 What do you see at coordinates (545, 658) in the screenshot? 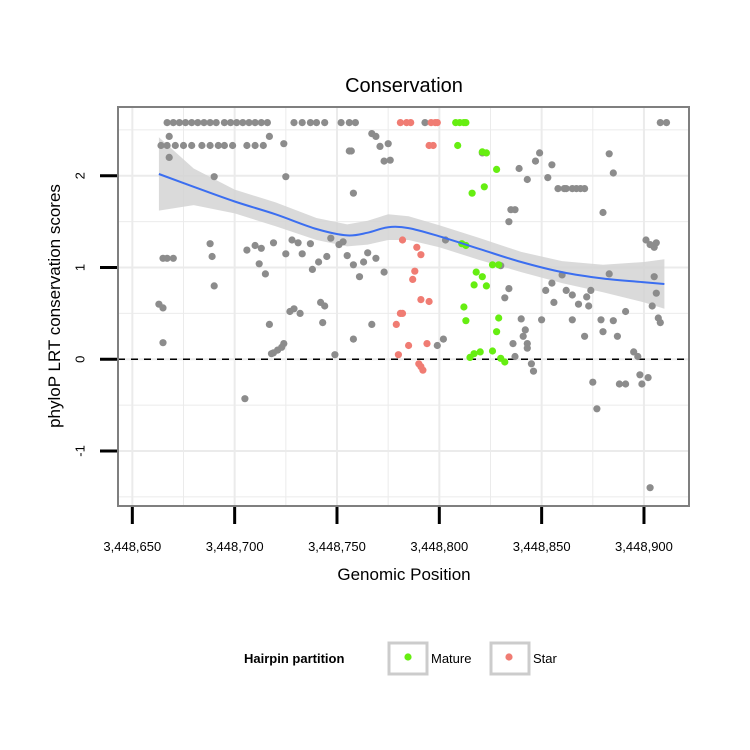
I see `legend-label-star: Star` at bounding box center [545, 658].